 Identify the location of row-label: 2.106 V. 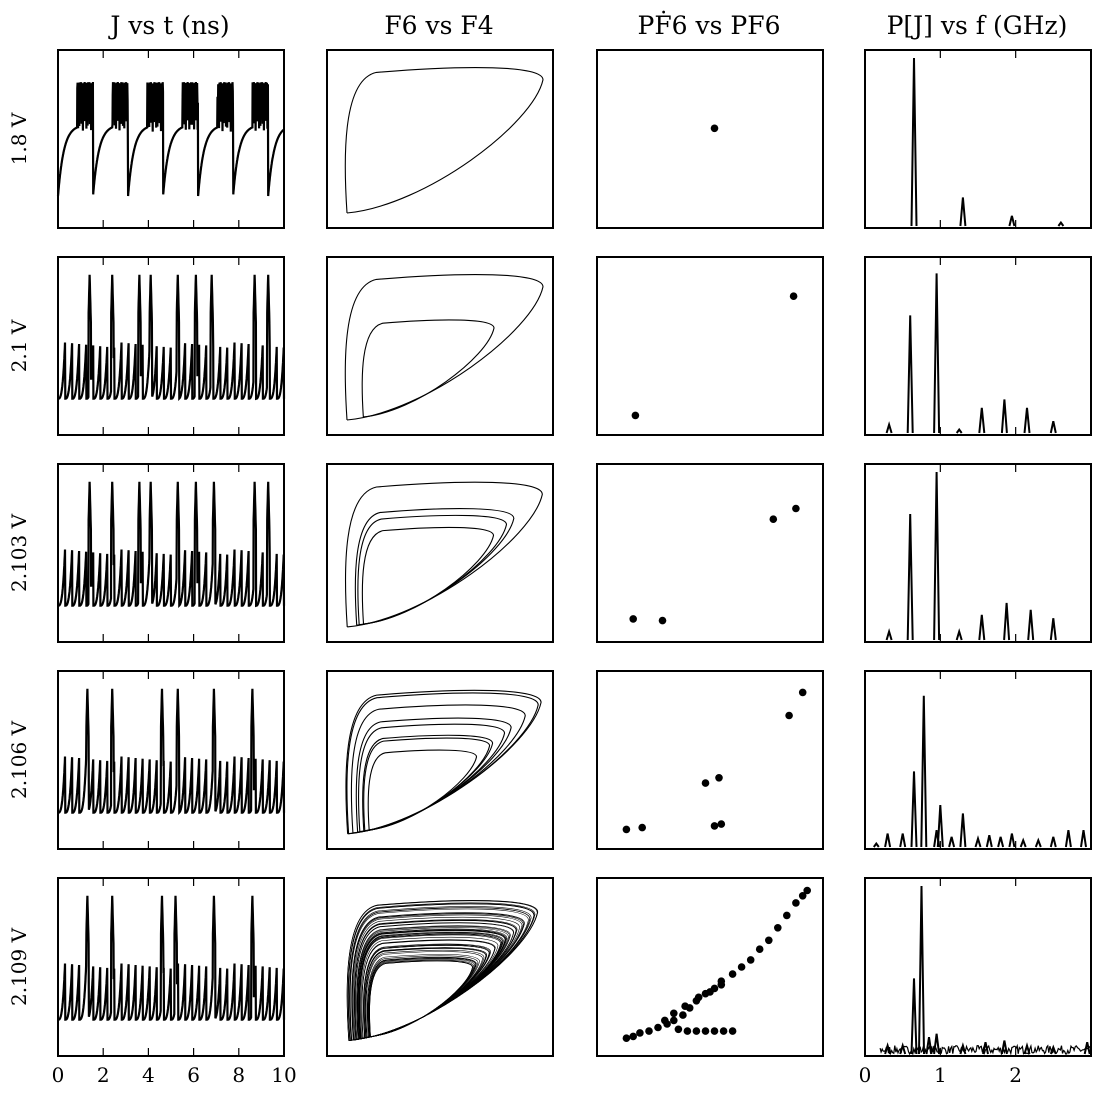
(19, 759).